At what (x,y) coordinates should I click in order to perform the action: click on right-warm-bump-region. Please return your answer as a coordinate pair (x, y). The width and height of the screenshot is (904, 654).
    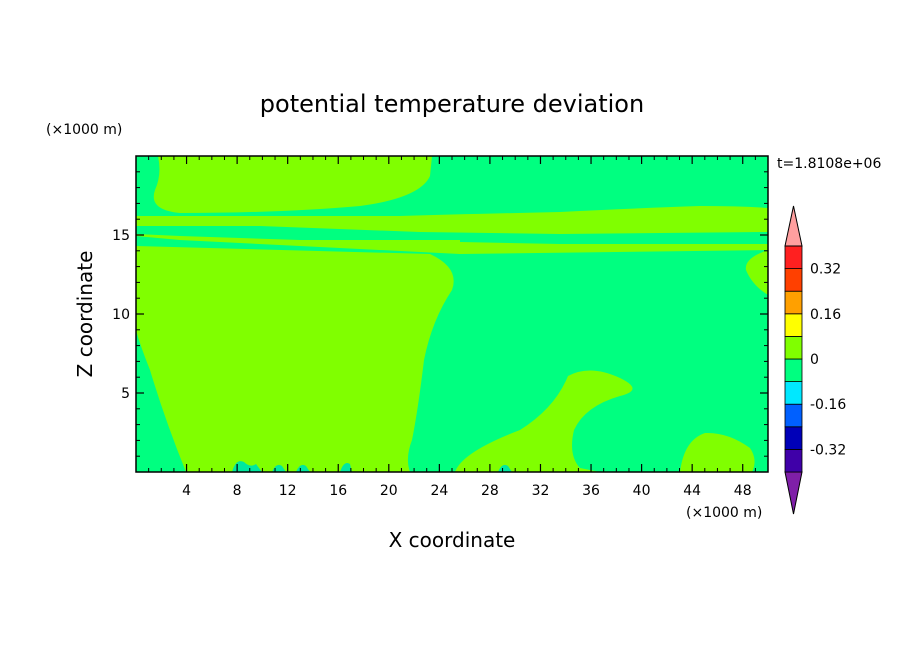
    Looking at the image, I should click on (717, 452).